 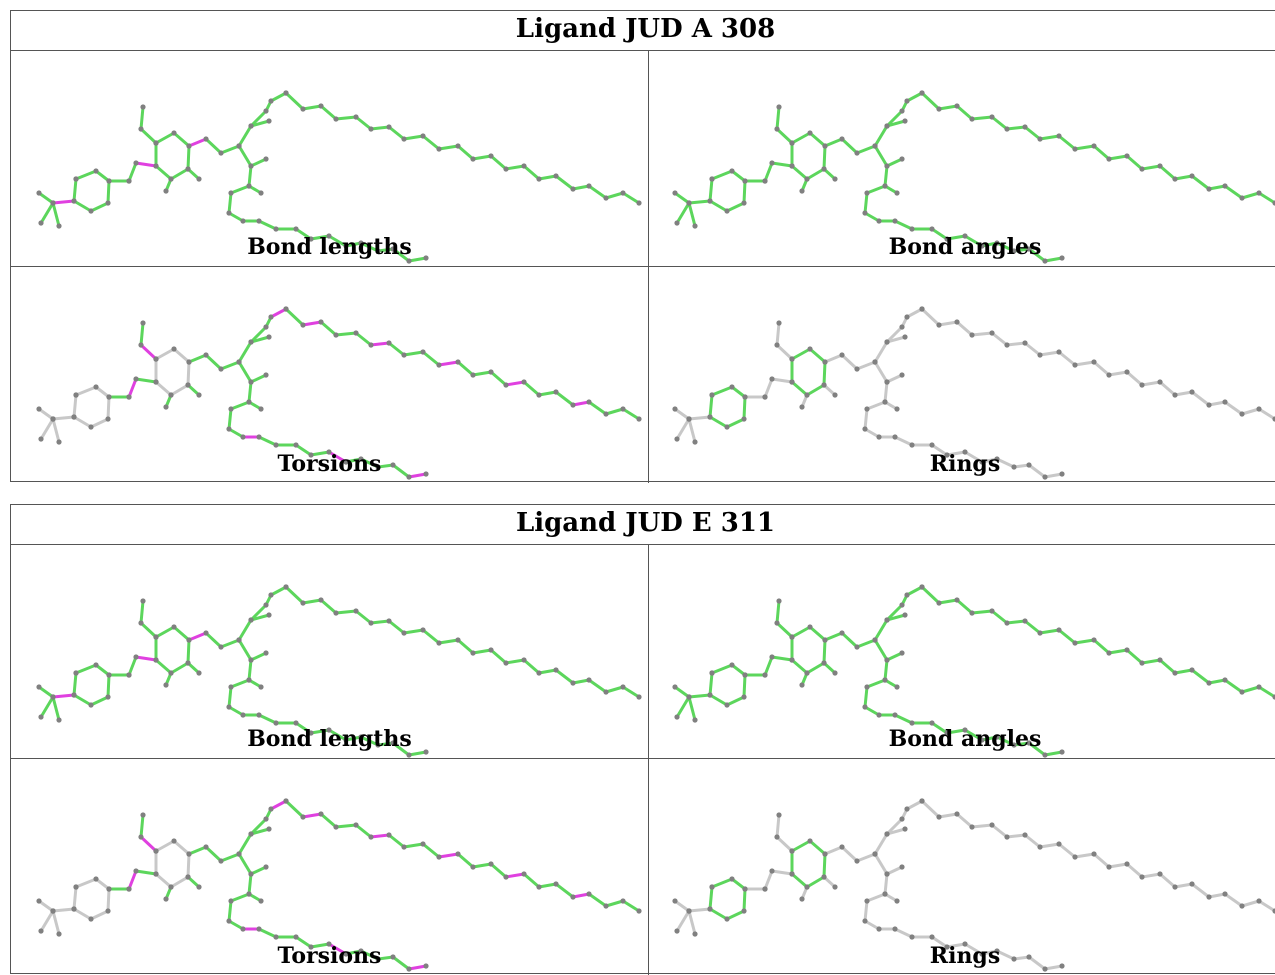 What do you see at coordinates (962, 867) in the screenshot?
I see `panel-rings: Rings` at bounding box center [962, 867].